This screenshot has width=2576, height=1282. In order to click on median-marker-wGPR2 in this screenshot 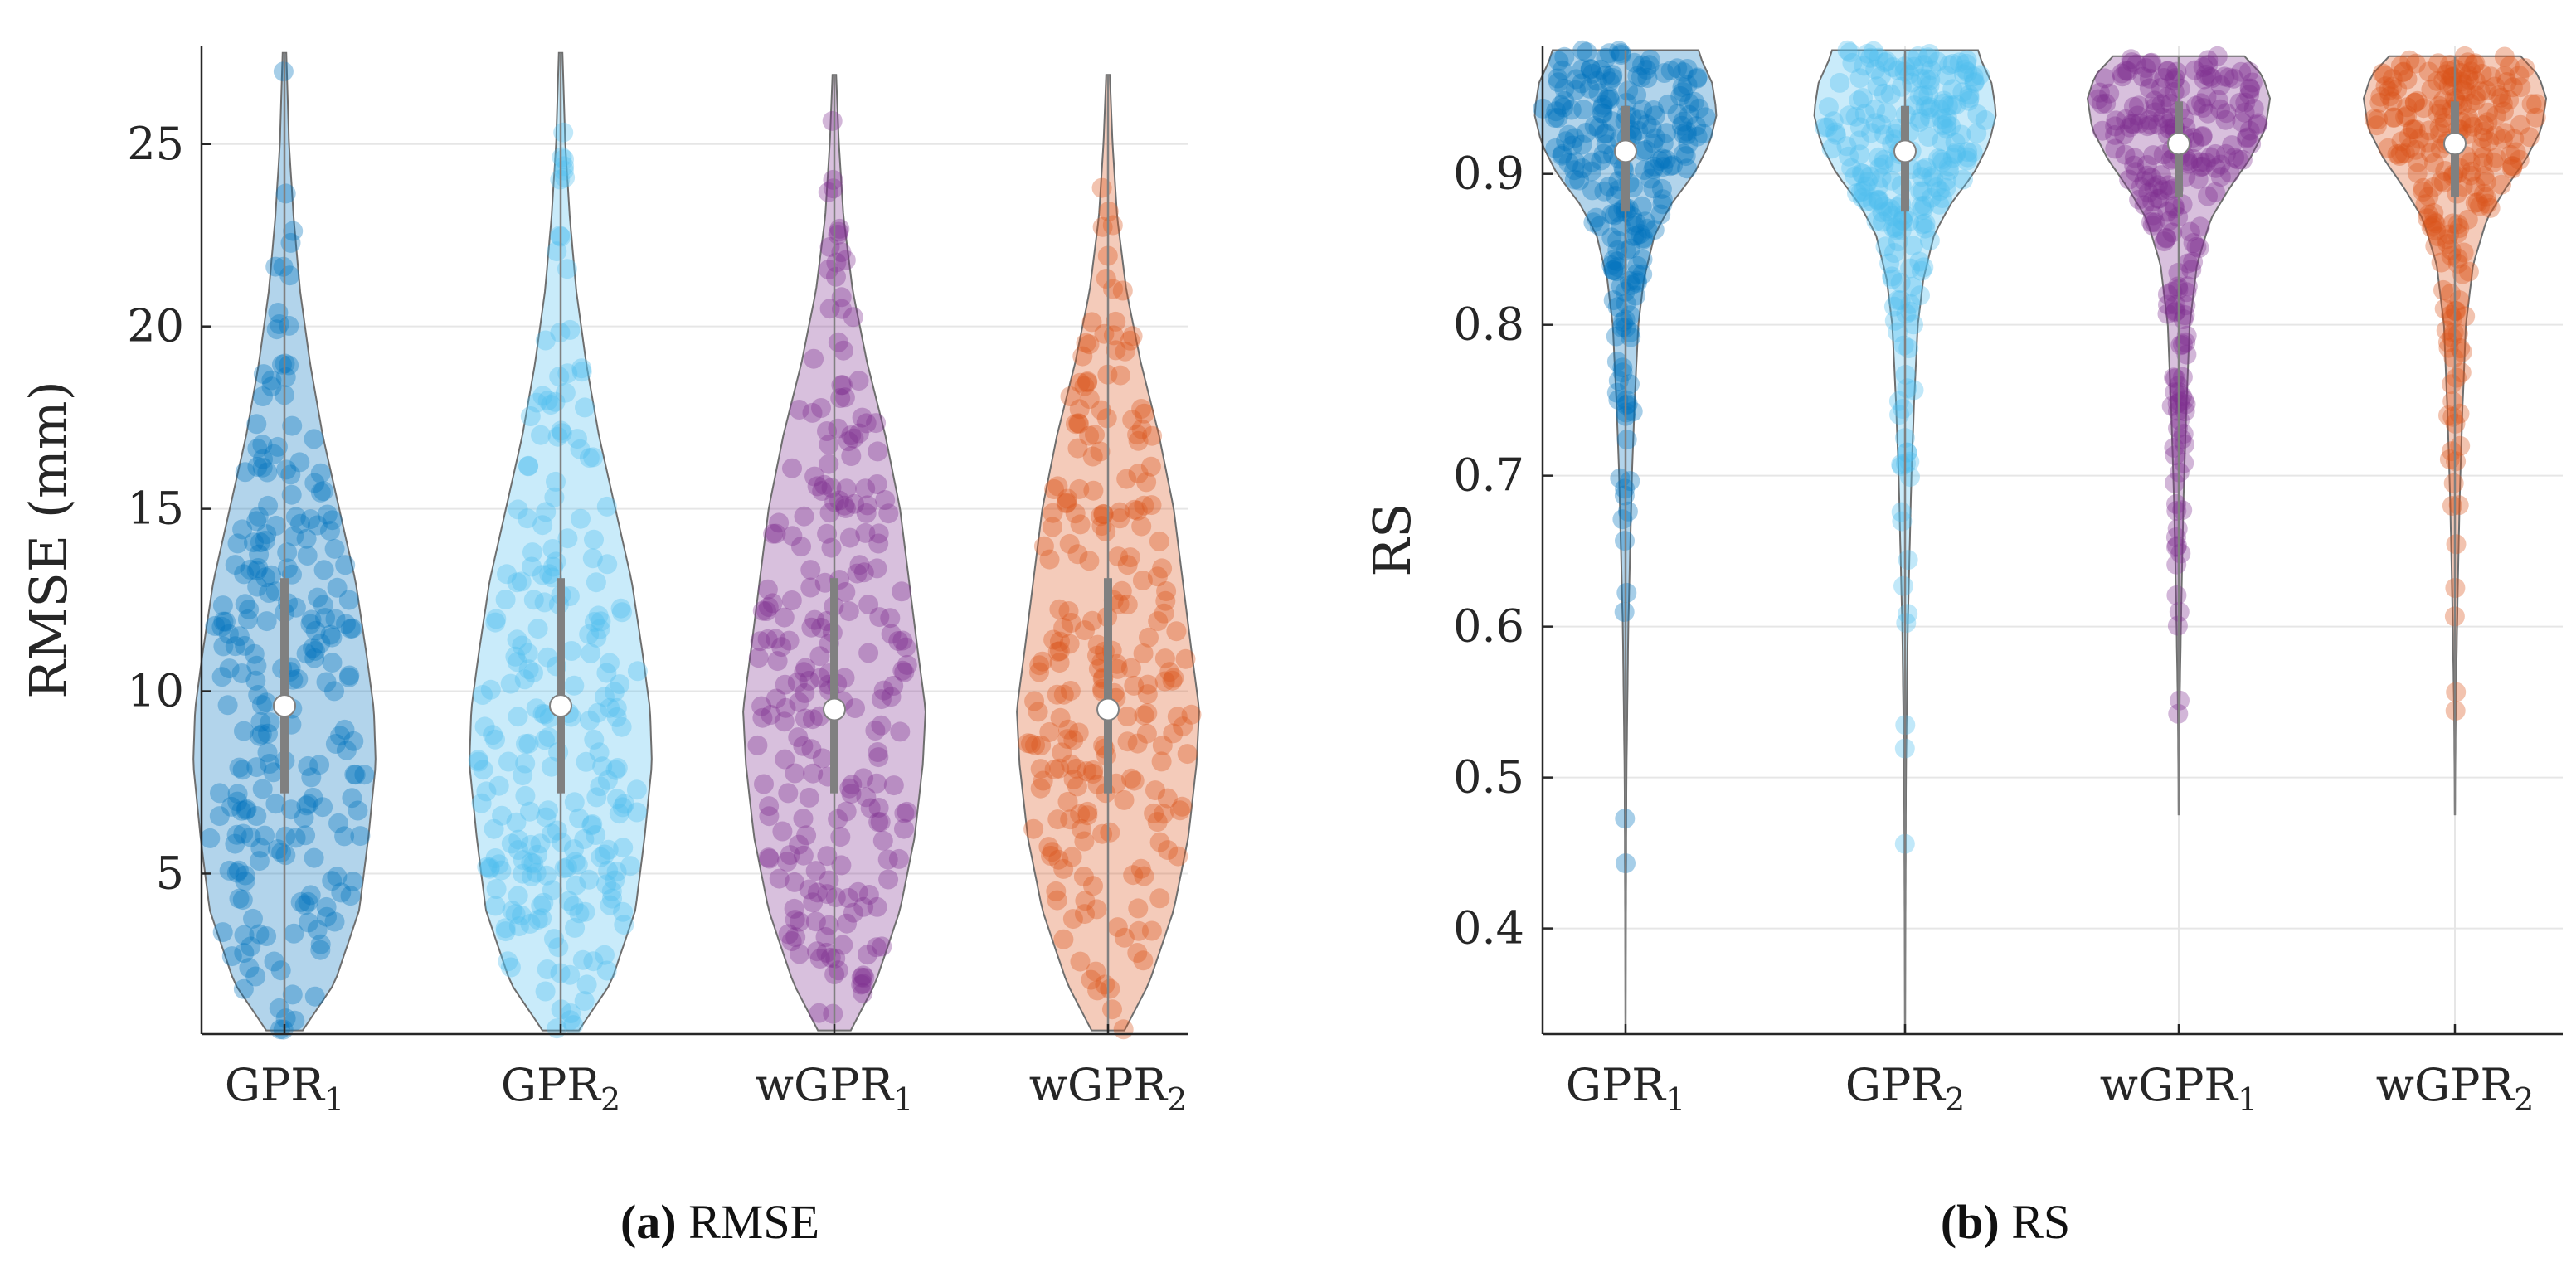, I will do `click(1108, 709)`.